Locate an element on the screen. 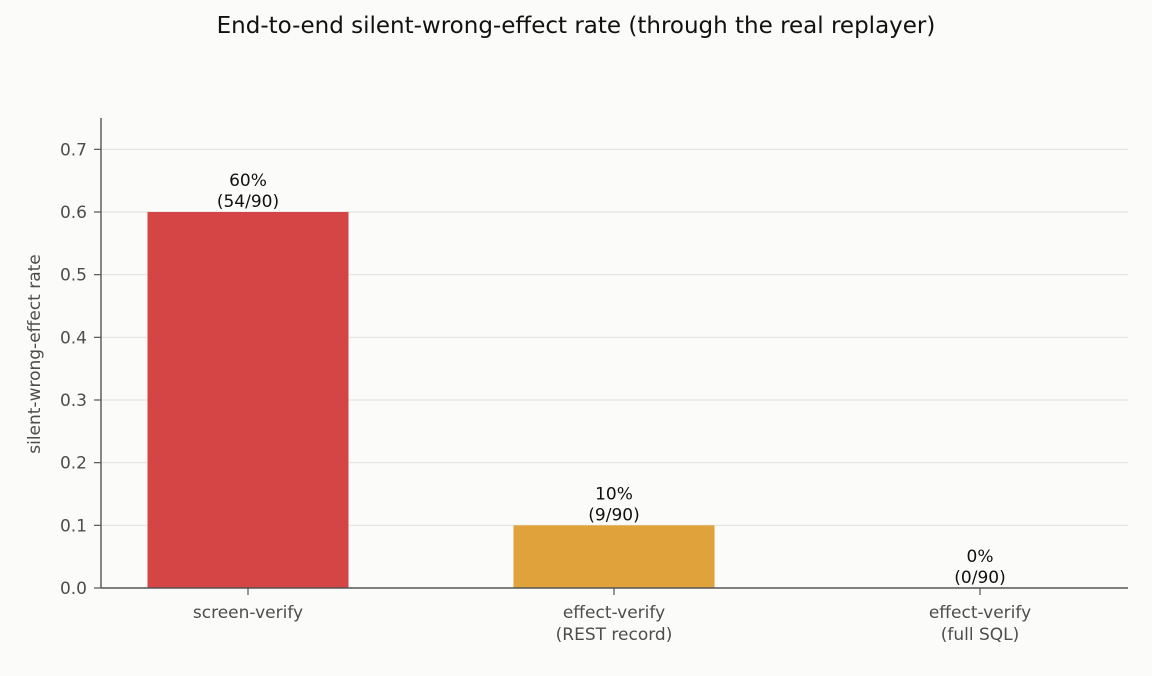  y-tick-label: 0.6 is located at coordinates (73, 213).